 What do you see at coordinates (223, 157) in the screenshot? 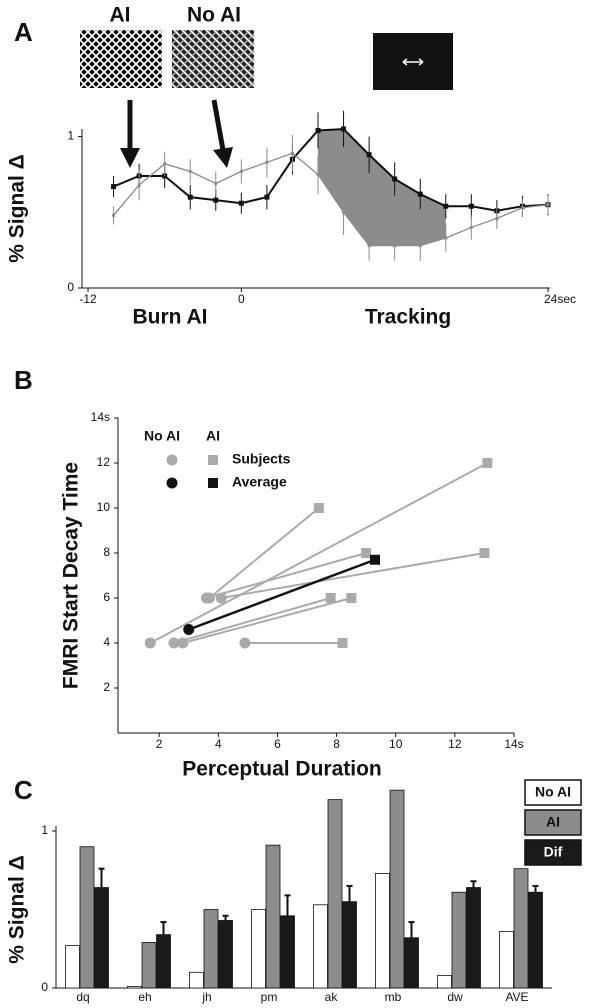
I see `arrow-head` at bounding box center [223, 157].